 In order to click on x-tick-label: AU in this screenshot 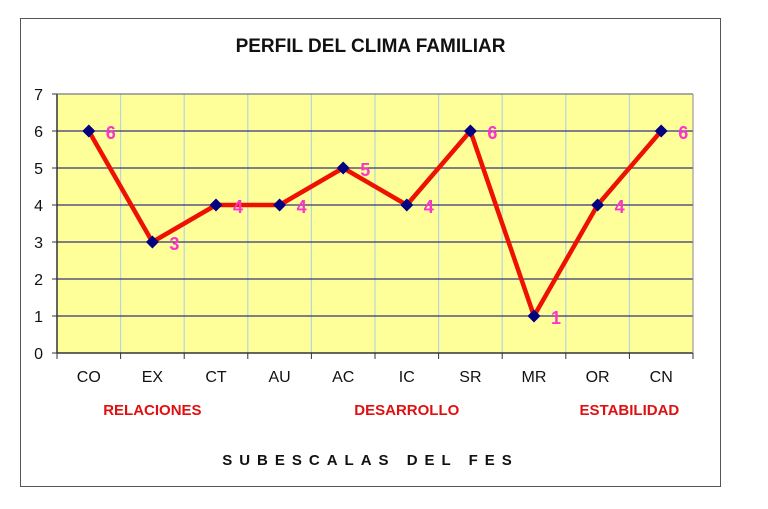, I will do `click(279, 377)`.